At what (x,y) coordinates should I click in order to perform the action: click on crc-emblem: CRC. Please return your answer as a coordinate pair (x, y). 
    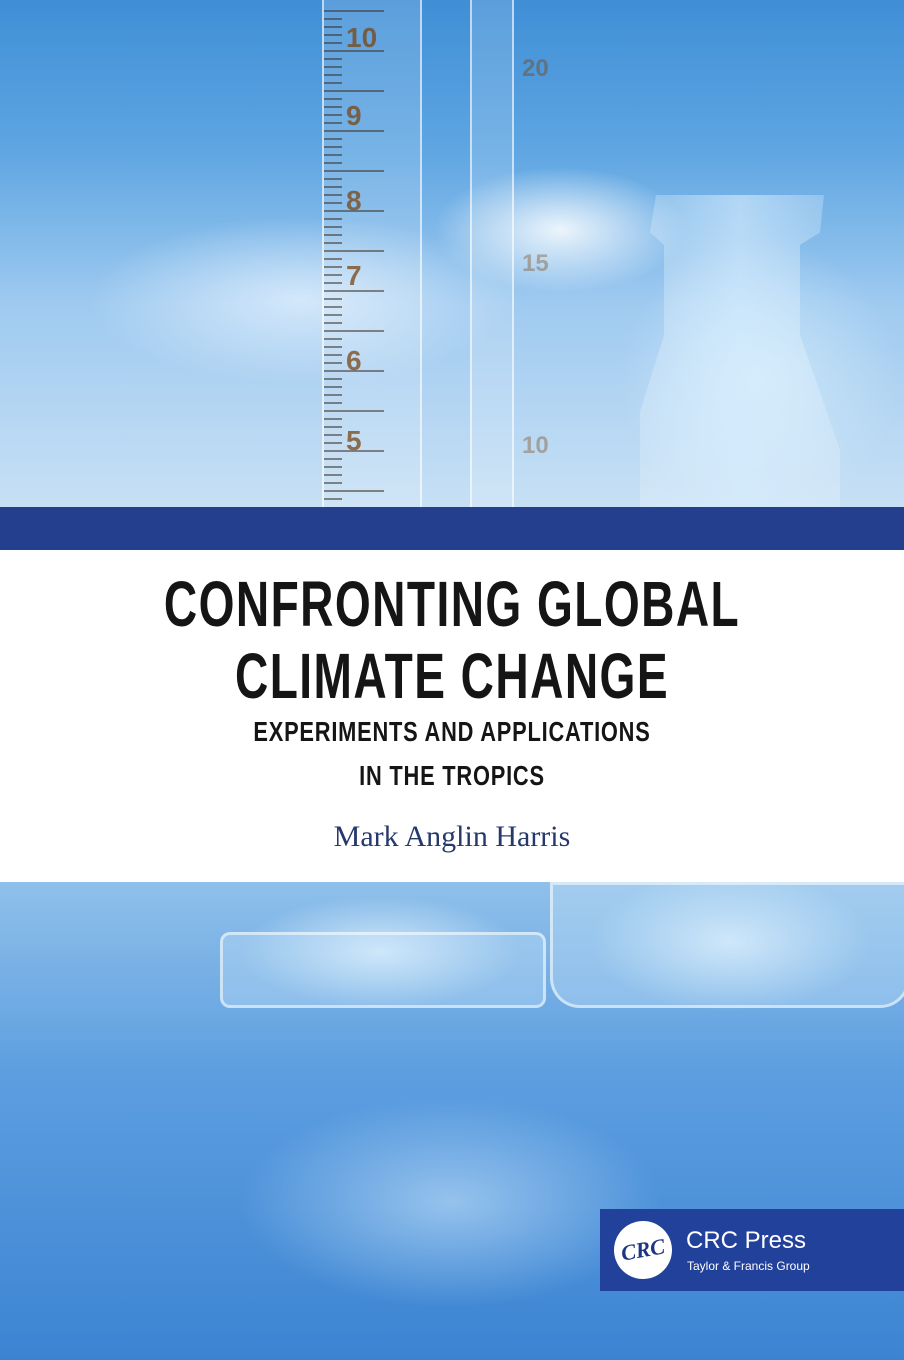
    Looking at the image, I should click on (643, 1250).